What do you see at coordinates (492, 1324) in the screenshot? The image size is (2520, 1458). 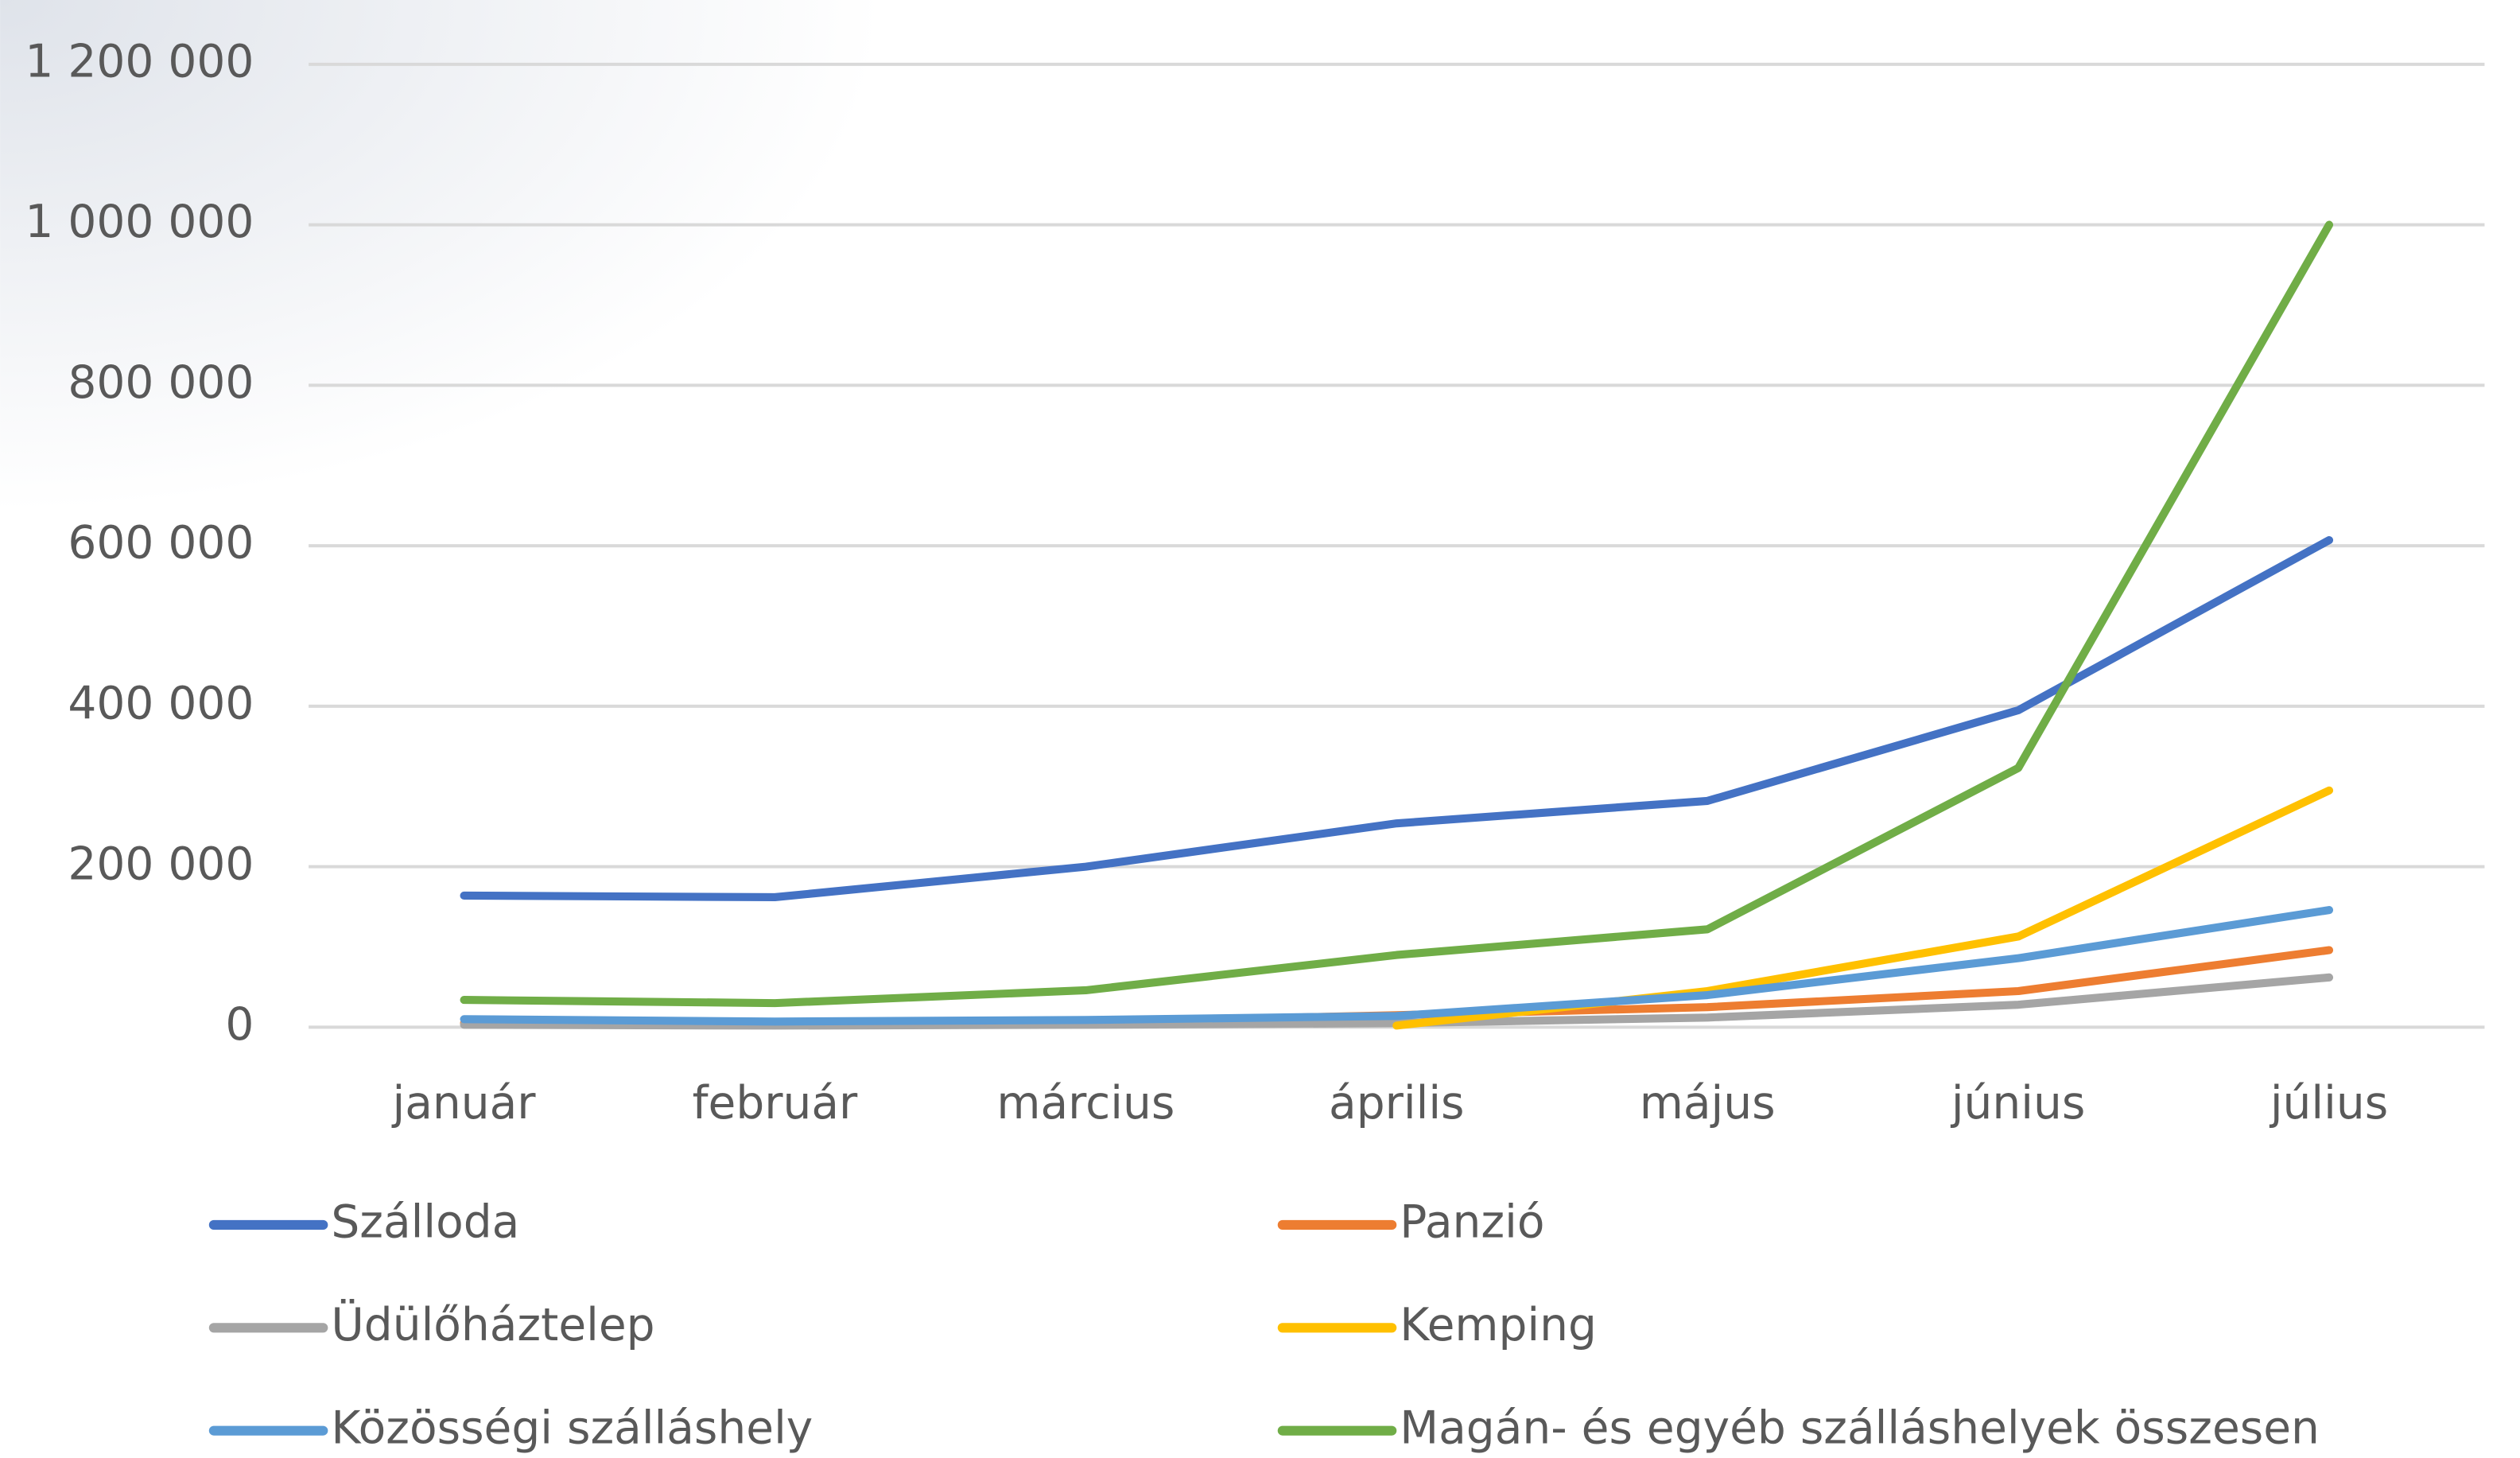 I see `legend-label: Üdülőháztelep` at bounding box center [492, 1324].